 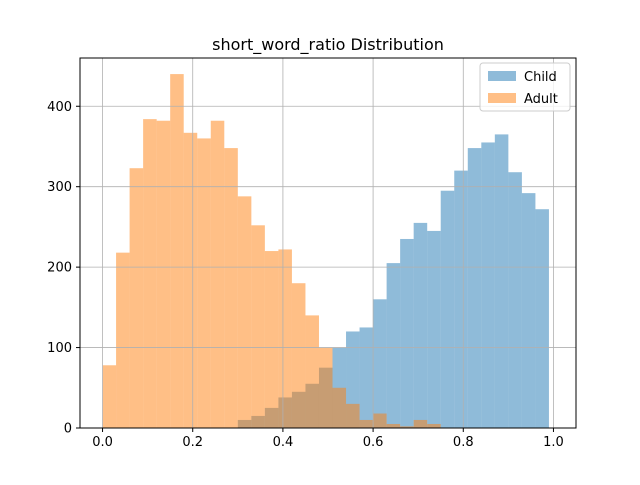 I want to click on legend-swatch-adult, so click(x=502, y=98).